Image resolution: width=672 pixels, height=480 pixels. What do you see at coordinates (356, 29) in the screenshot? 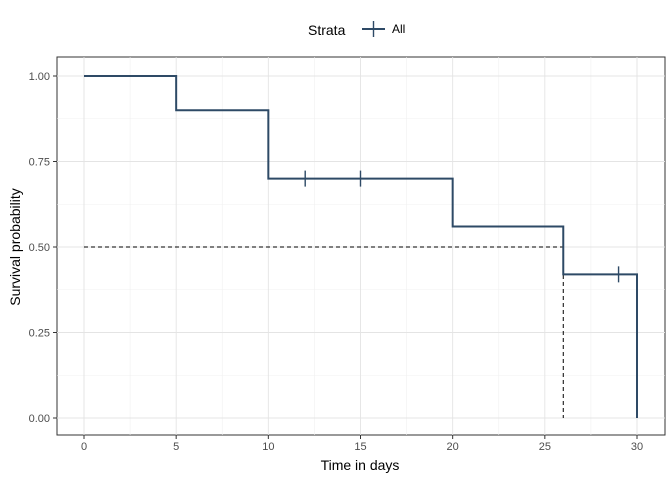
I see `legend: Strata All` at bounding box center [356, 29].